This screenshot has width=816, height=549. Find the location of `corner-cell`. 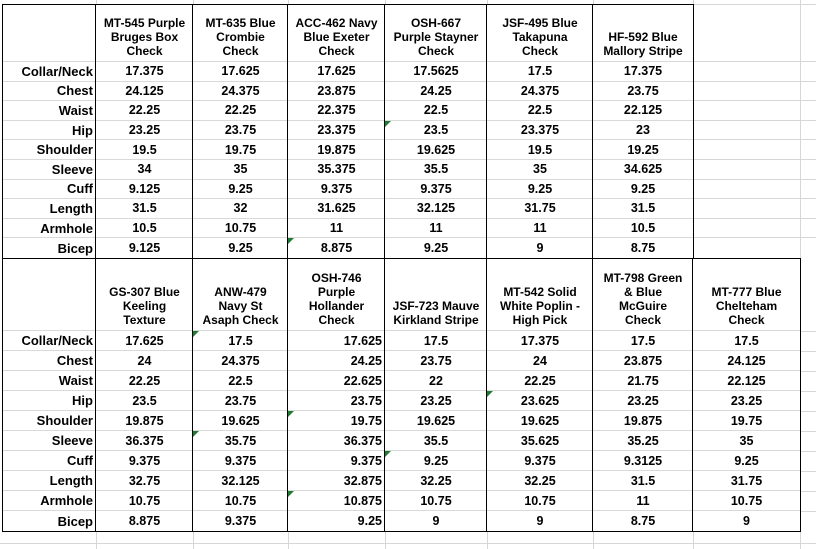

corner-cell is located at coordinates (49, 33).